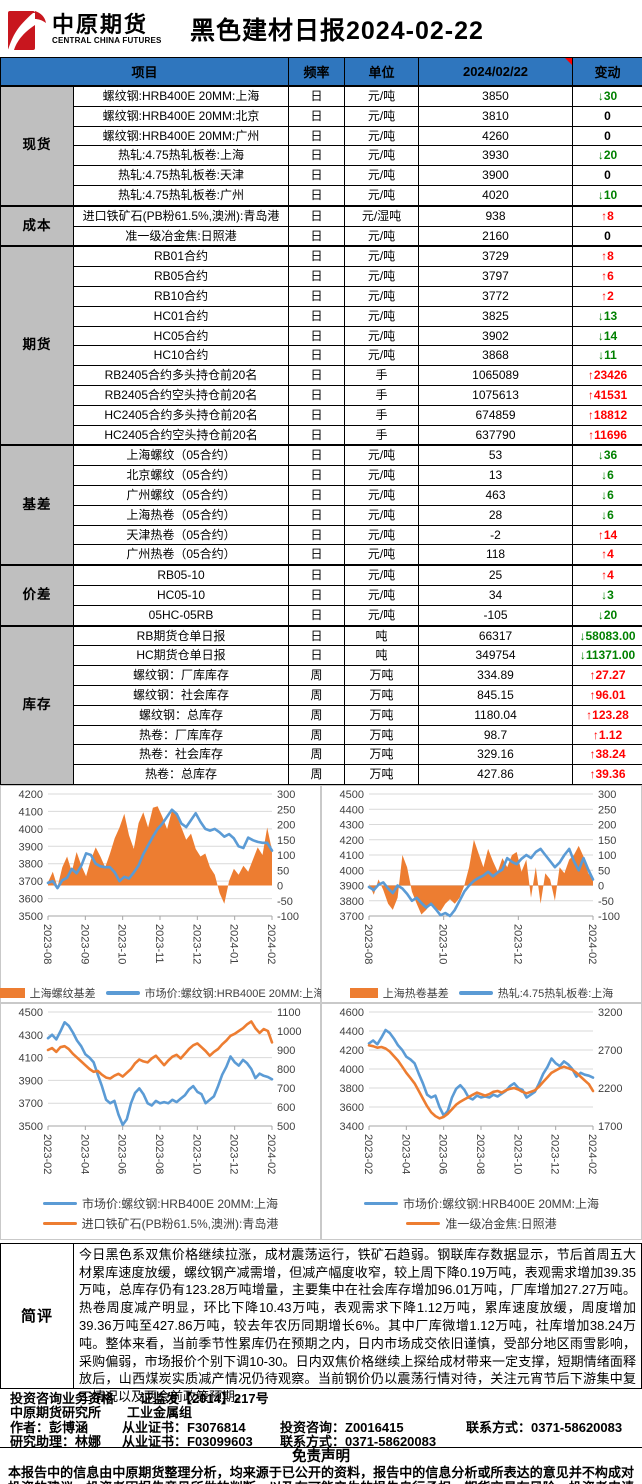  What do you see at coordinates (234, 944) in the screenshot?
I see `svg-text: 2024-01` at bounding box center [234, 944].